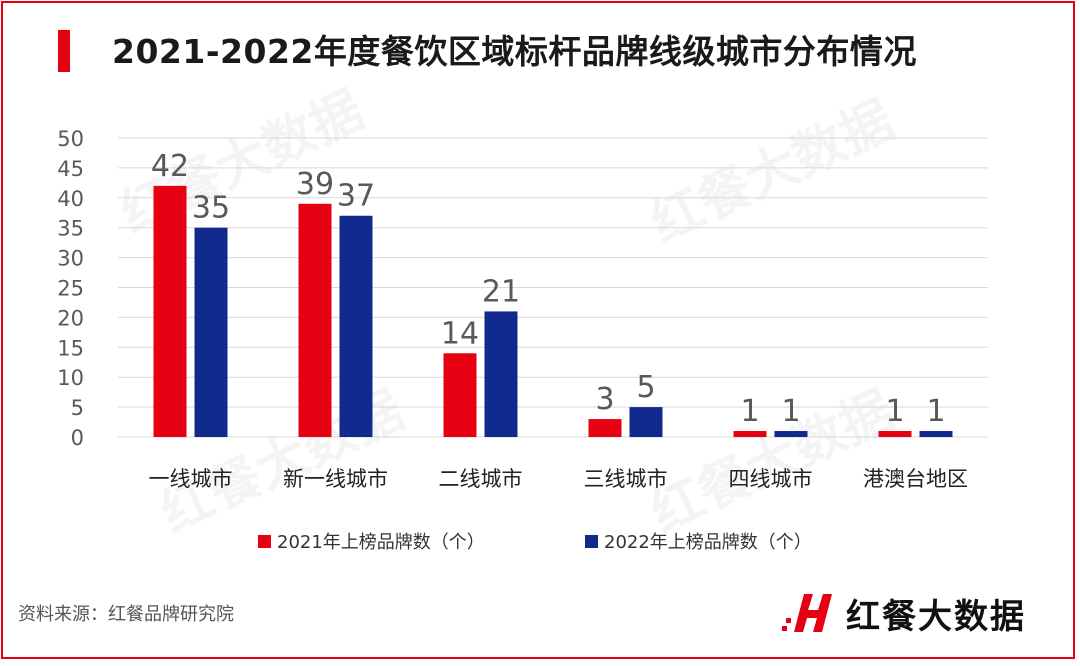 This screenshot has height=666, width=1080. I want to click on y-axis-ticks: 0 5 10 15 20 25 30 35 40 45 50, so click(70, 288).